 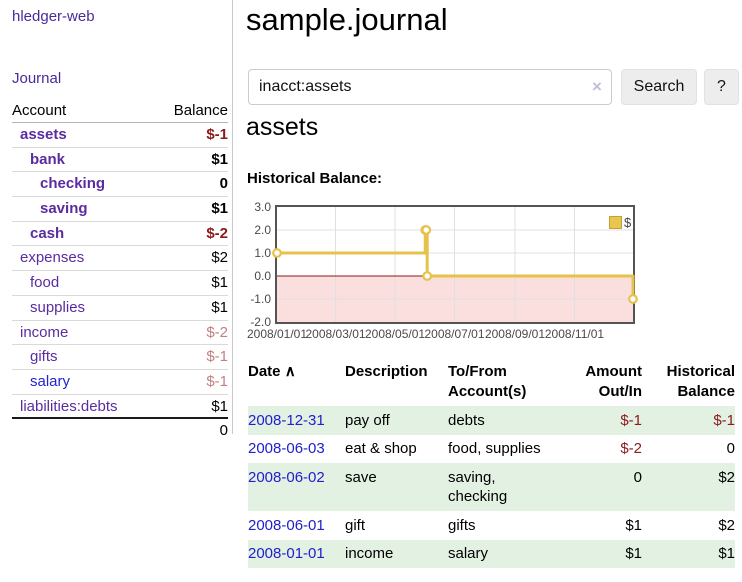 I want to click on chart-title: Historical Balance:, so click(x=315, y=178).